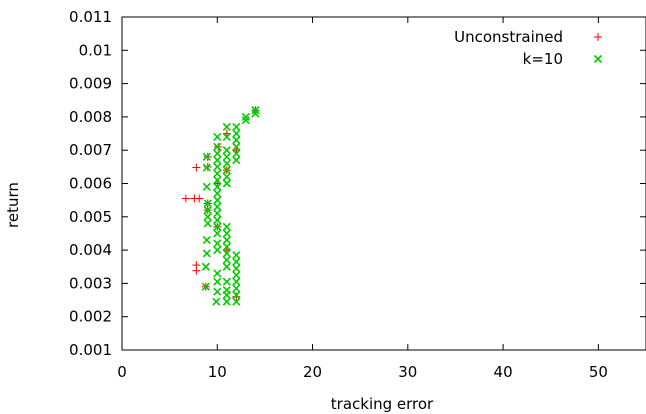 The height and width of the screenshot is (414, 646). I want to click on legend: Unconstrained k=10, so click(528, 48).